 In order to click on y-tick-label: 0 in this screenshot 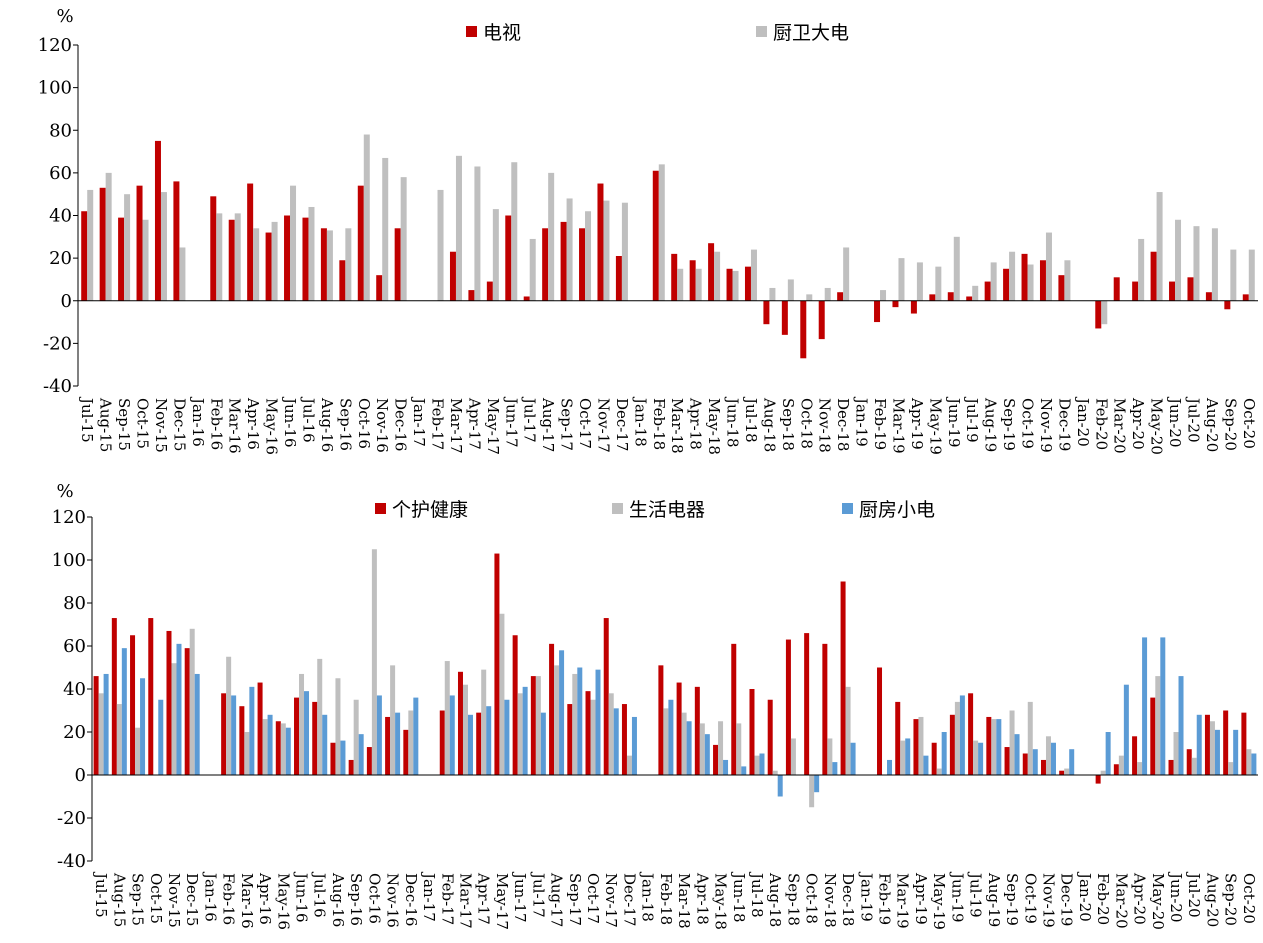, I will do `click(80, 775)`.